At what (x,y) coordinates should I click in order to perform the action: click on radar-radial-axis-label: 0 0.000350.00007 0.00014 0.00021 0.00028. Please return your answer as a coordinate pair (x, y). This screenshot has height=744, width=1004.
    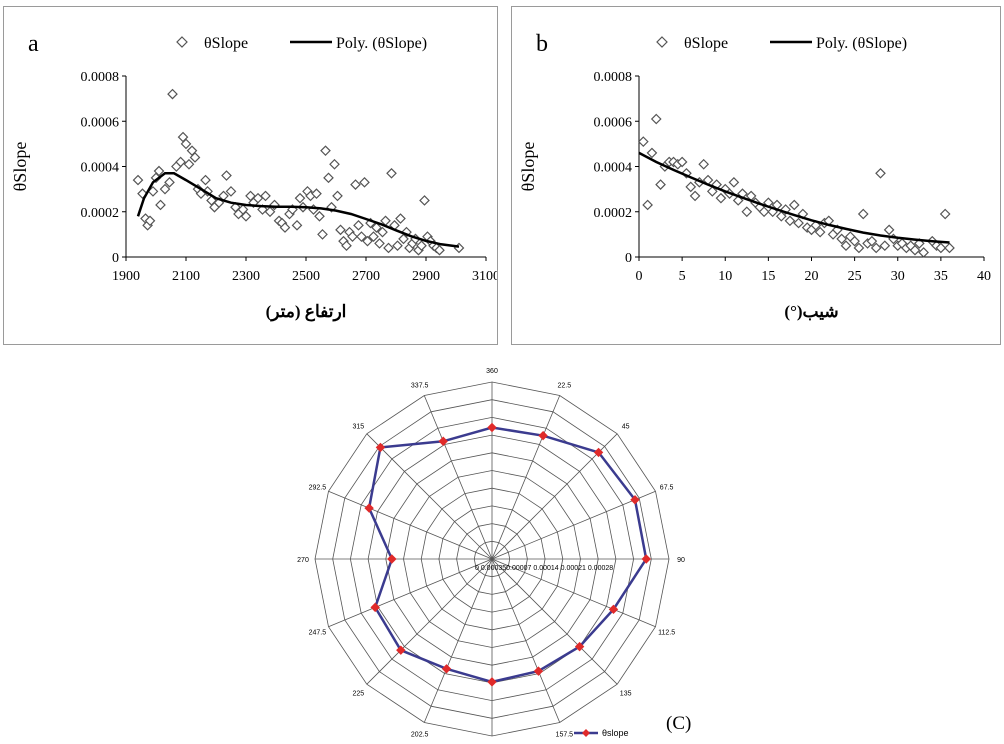
    Looking at the image, I should click on (544, 568).